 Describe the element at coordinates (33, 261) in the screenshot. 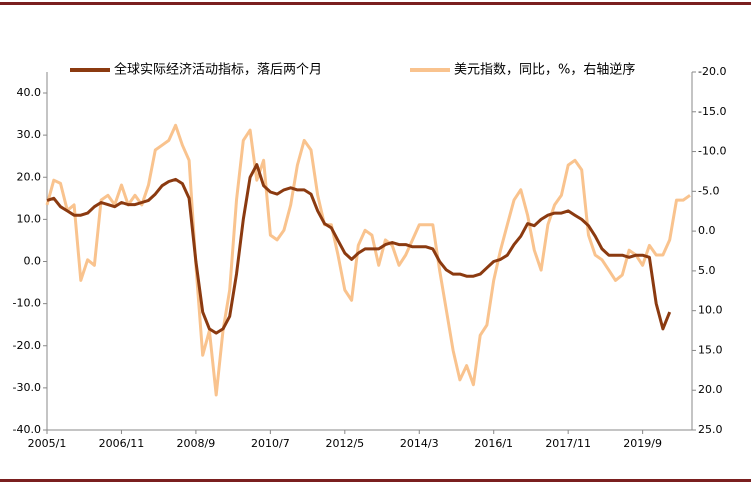

I see `y-tick-label: 0.0` at that location.